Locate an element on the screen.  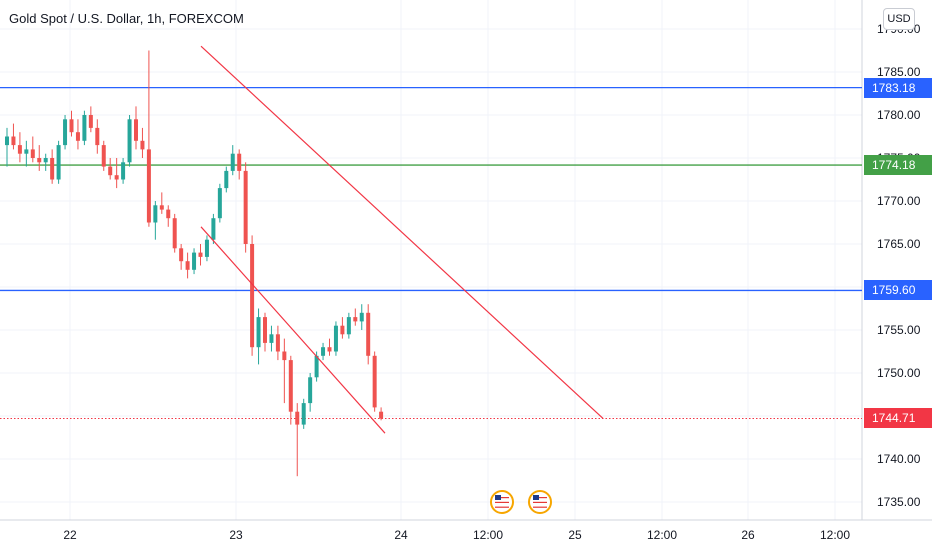
channel-lower-line is located at coordinates (293, 330).